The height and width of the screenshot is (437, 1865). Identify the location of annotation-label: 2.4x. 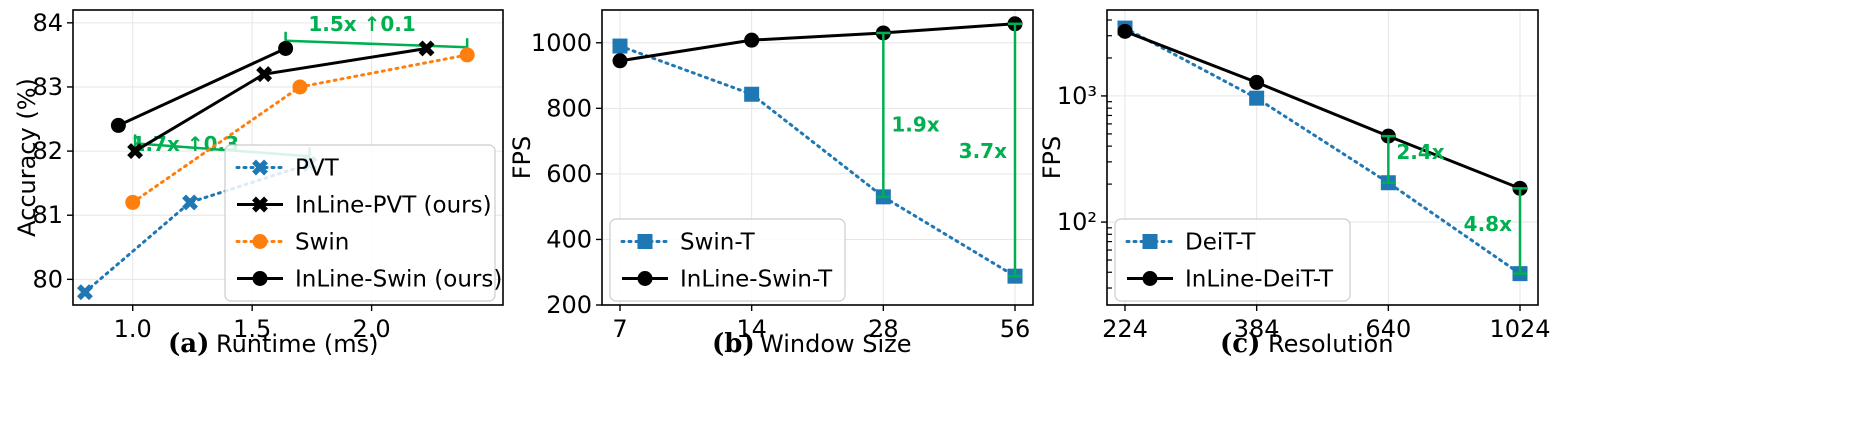
(1420, 152).